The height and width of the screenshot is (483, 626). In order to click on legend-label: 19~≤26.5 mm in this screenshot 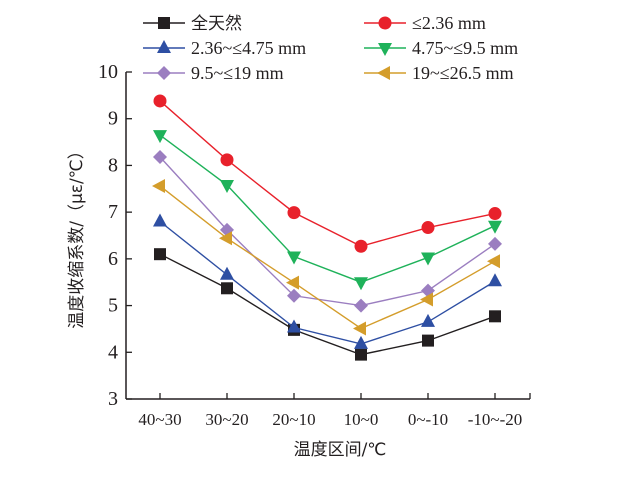, I will do `click(463, 73)`.